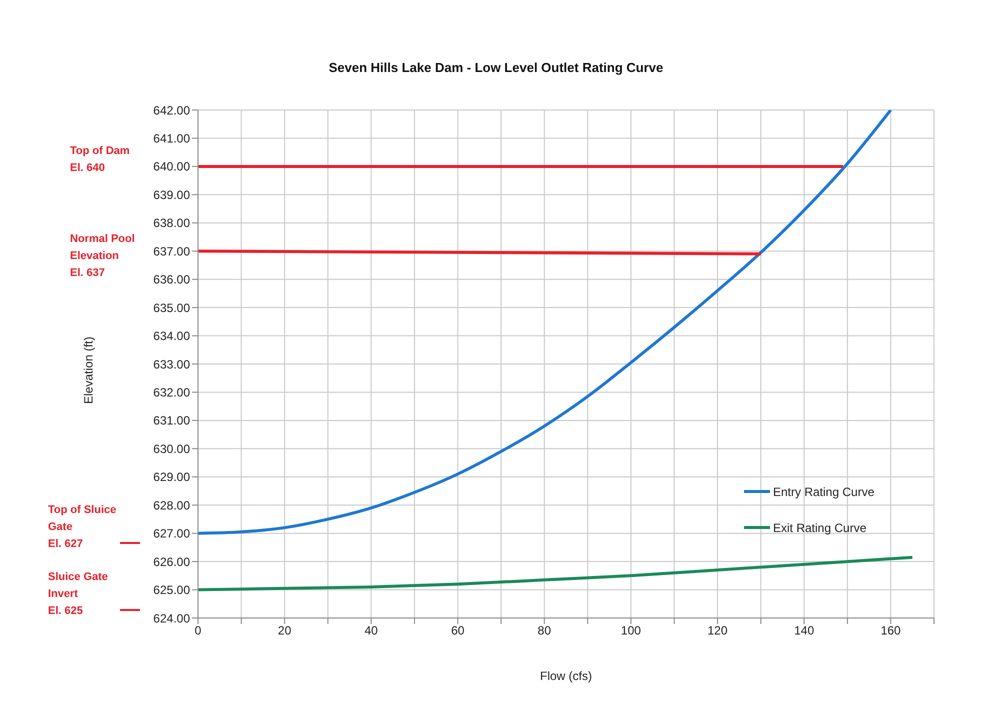 Image resolution: width=992 pixels, height=724 pixels. I want to click on y-axis-title: Elevation (ft), so click(88, 370).